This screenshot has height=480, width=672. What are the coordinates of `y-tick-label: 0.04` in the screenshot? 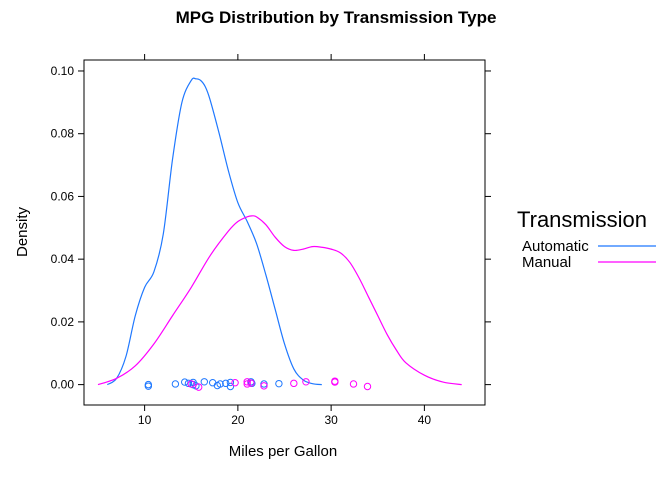 It's located at (63, 259).